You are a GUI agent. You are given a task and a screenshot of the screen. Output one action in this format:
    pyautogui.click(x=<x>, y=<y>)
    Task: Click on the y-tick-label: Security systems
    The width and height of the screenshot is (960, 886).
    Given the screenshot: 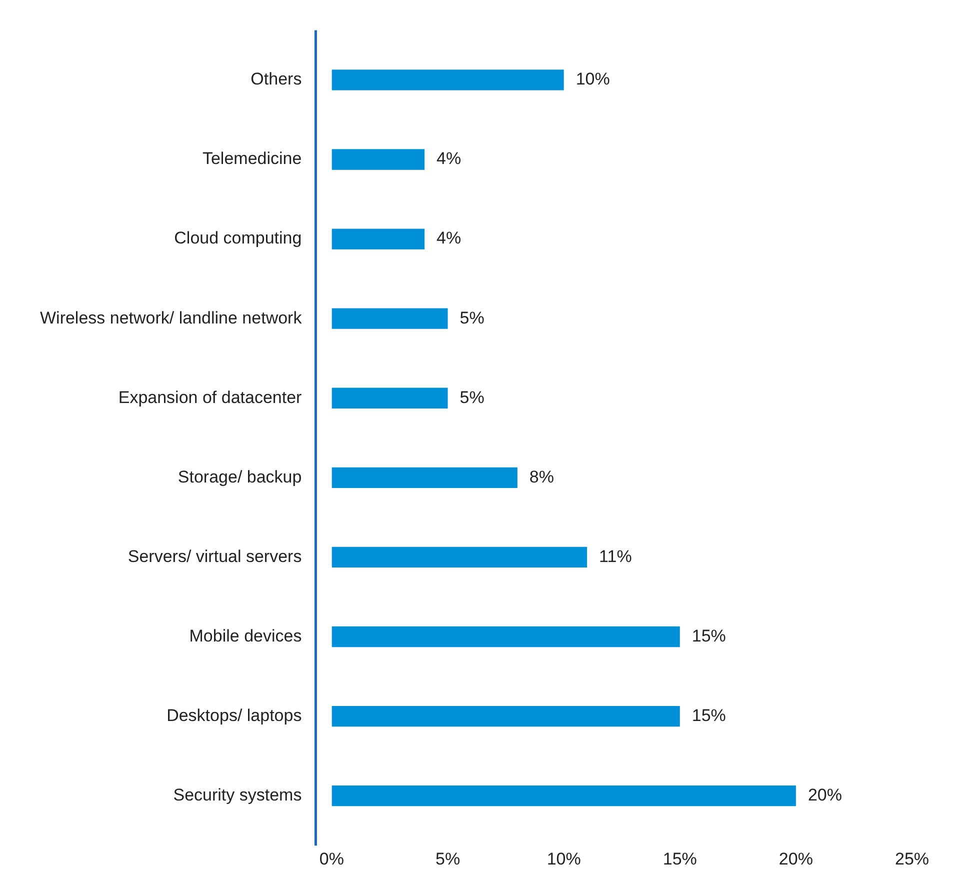 What is the action you would take?
    pyautogui.click(x=237, y=795)
    